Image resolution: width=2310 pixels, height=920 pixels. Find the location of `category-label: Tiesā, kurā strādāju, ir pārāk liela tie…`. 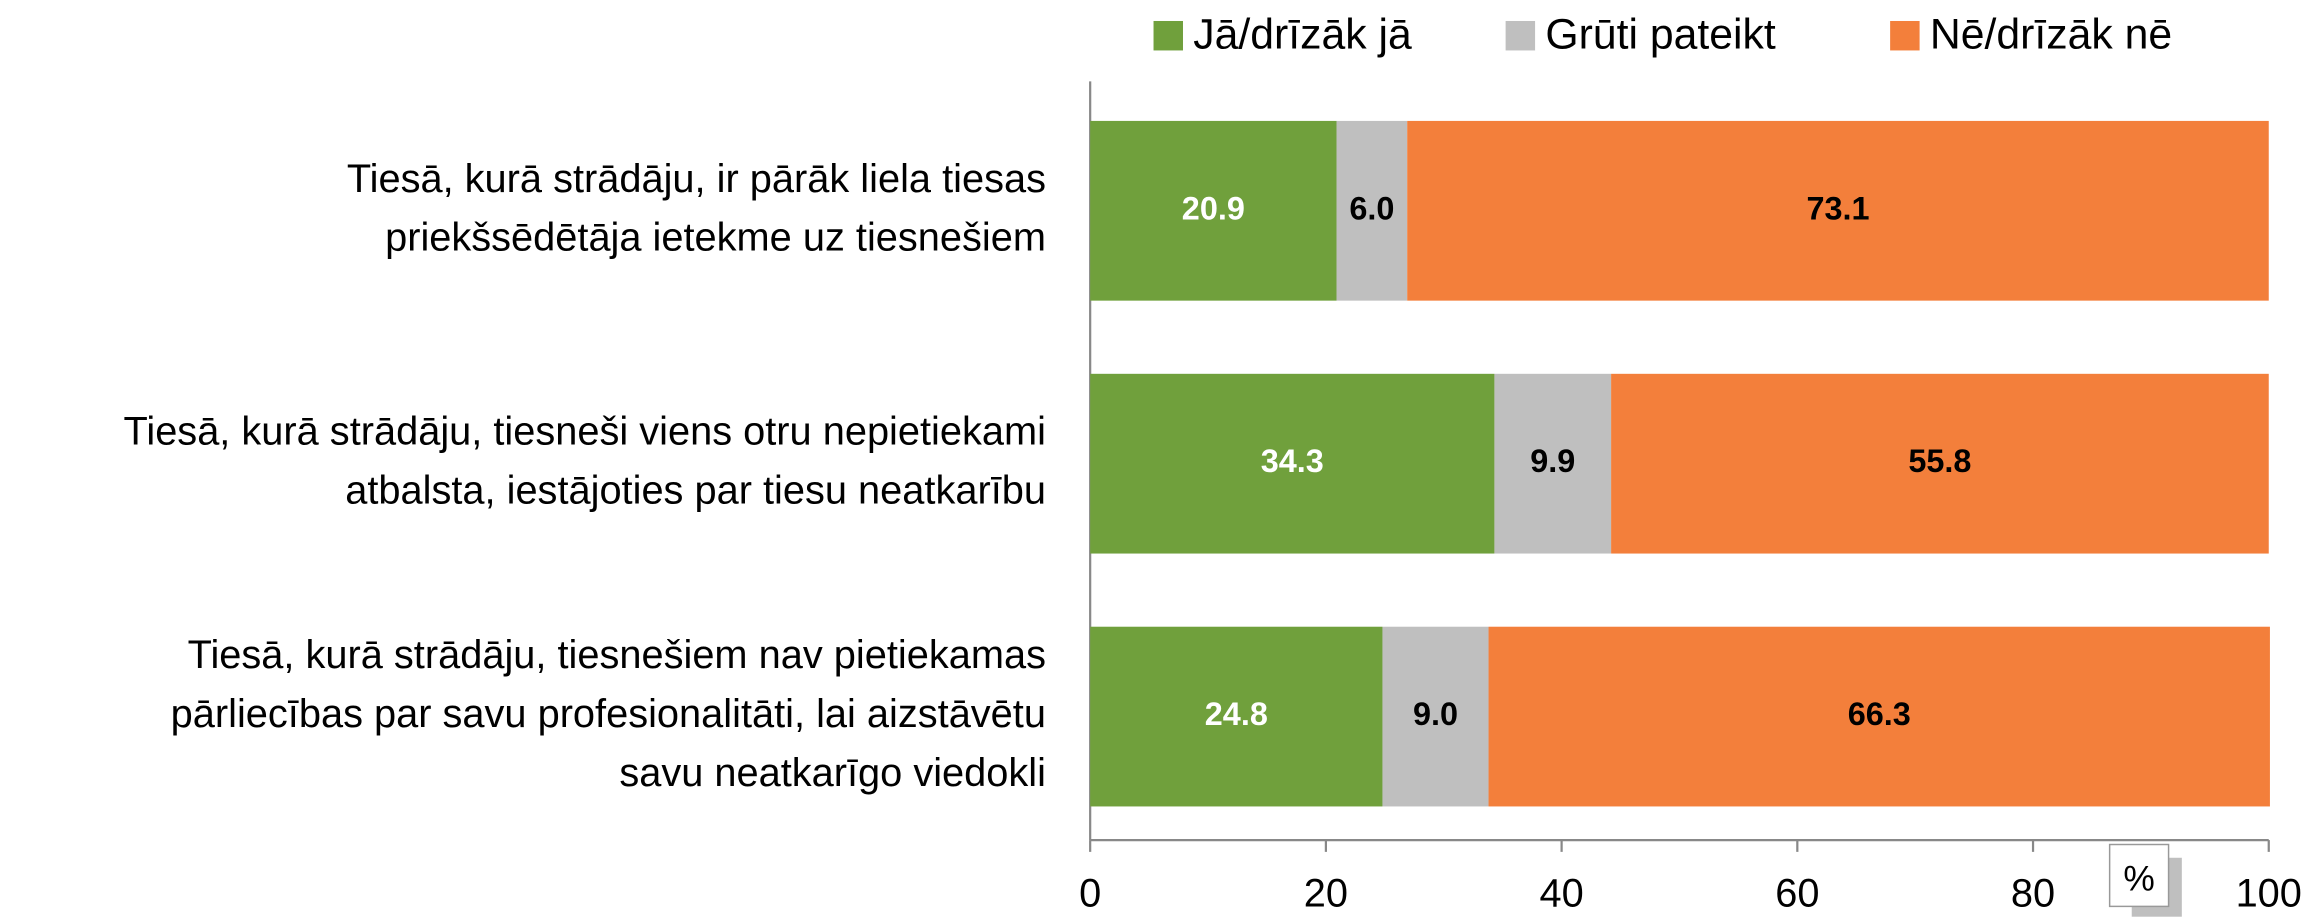

category-label: Tiesā, kurā strādāju, ir pārāk liela tie… is located at coordinates (696, 179).